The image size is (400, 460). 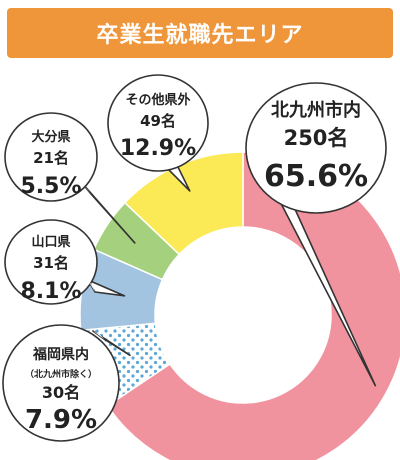 What do you see at coordinates (60, 354) in the screenshot?
I see `slice-name-label: 福岡県内` at bounding box center [60, 354].